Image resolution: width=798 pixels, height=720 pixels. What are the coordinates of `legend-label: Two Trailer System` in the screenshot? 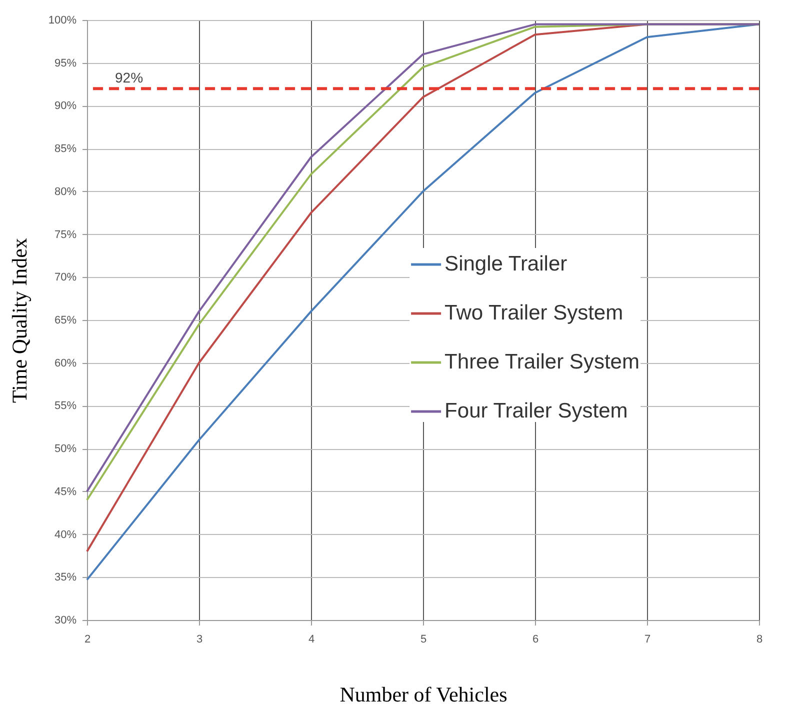 It's located at (534, 313).